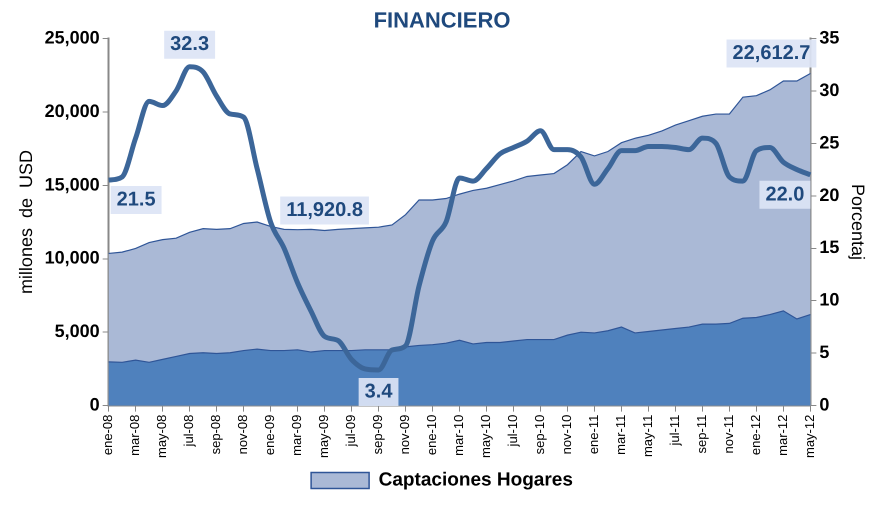 The width and height of the screenshot is (888, 510). What do you see at coordinates (26, 222) in the screenshot?
I see `y-axis-title: millones de USD` at bounding box center [26, 222].